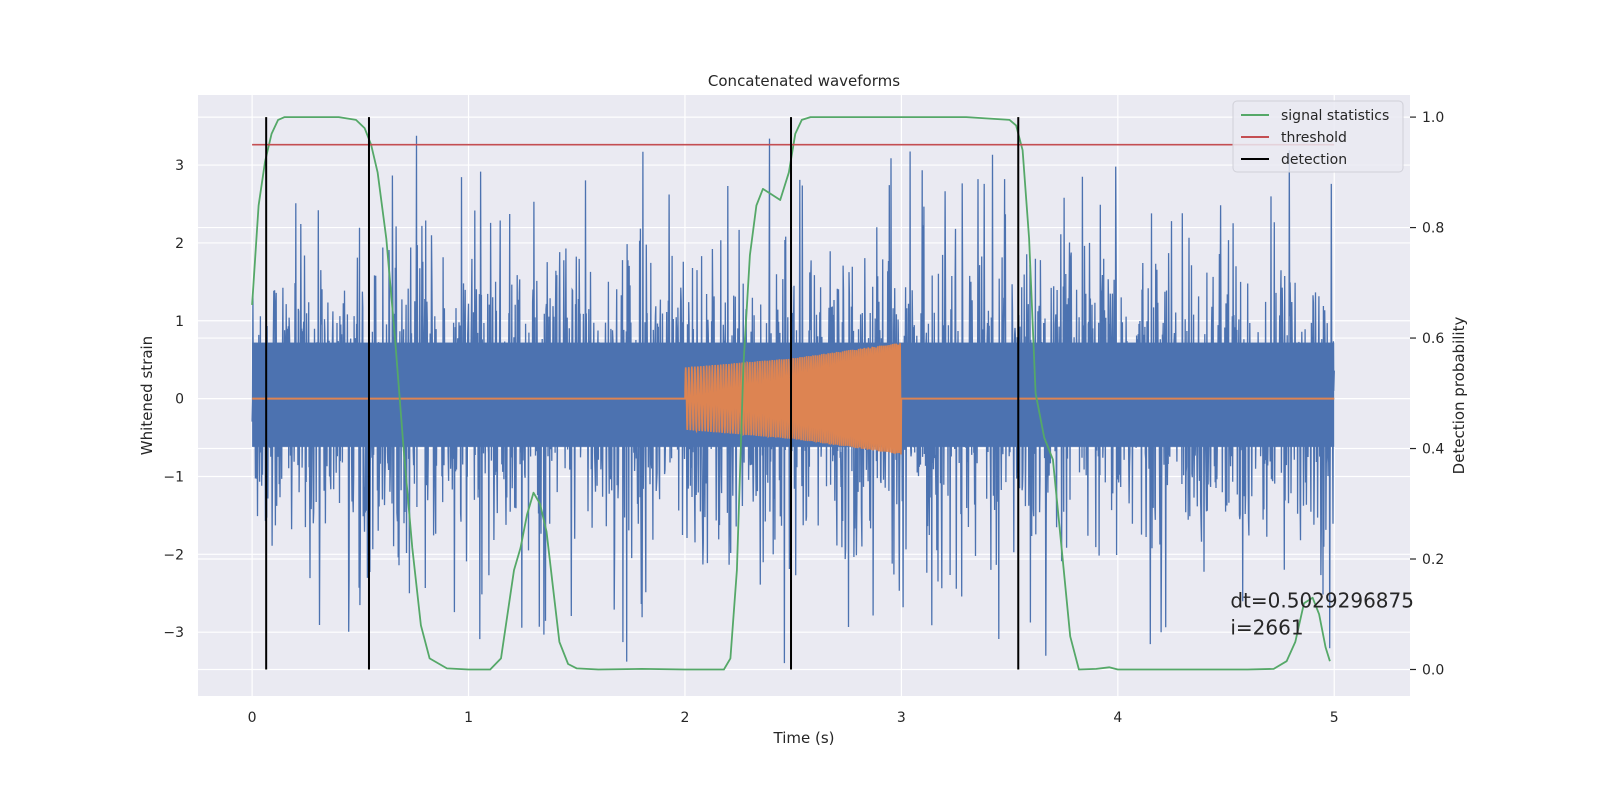  I want to click on y-tick-label: −3, so click(173, 633).